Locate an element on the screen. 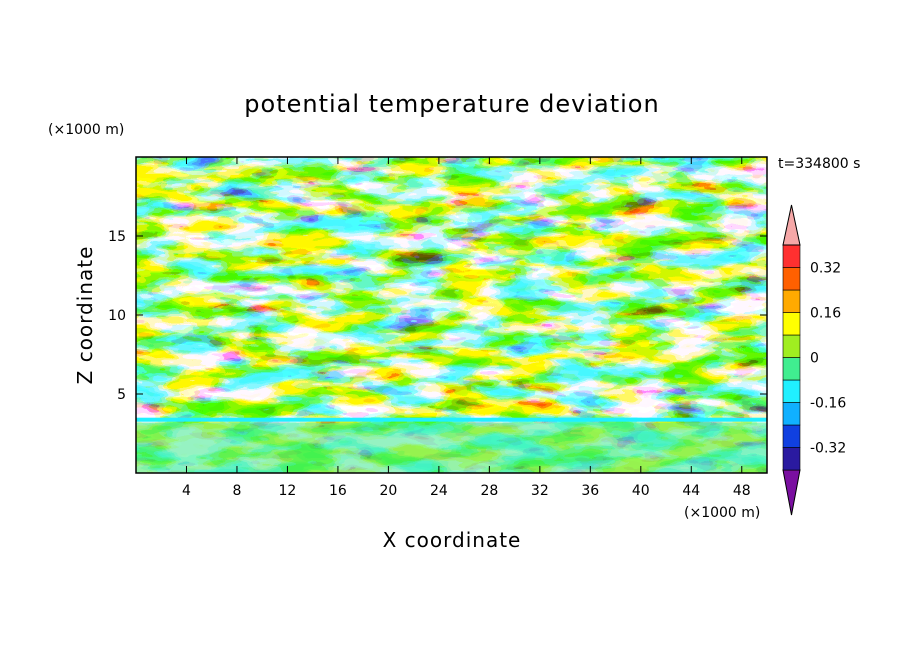 Image resolution: width=904 pixels, height=654 pixels. boundary-layer-band is located at coordinates (451, 447).